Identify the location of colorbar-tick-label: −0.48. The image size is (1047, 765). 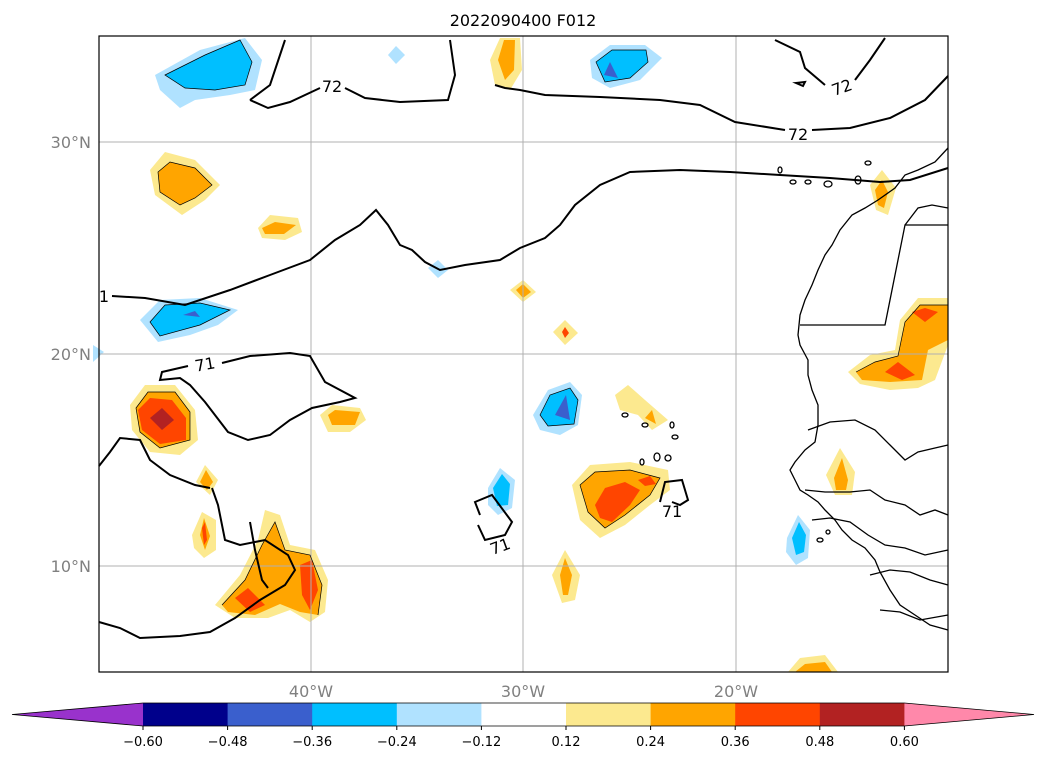
(228, 742).